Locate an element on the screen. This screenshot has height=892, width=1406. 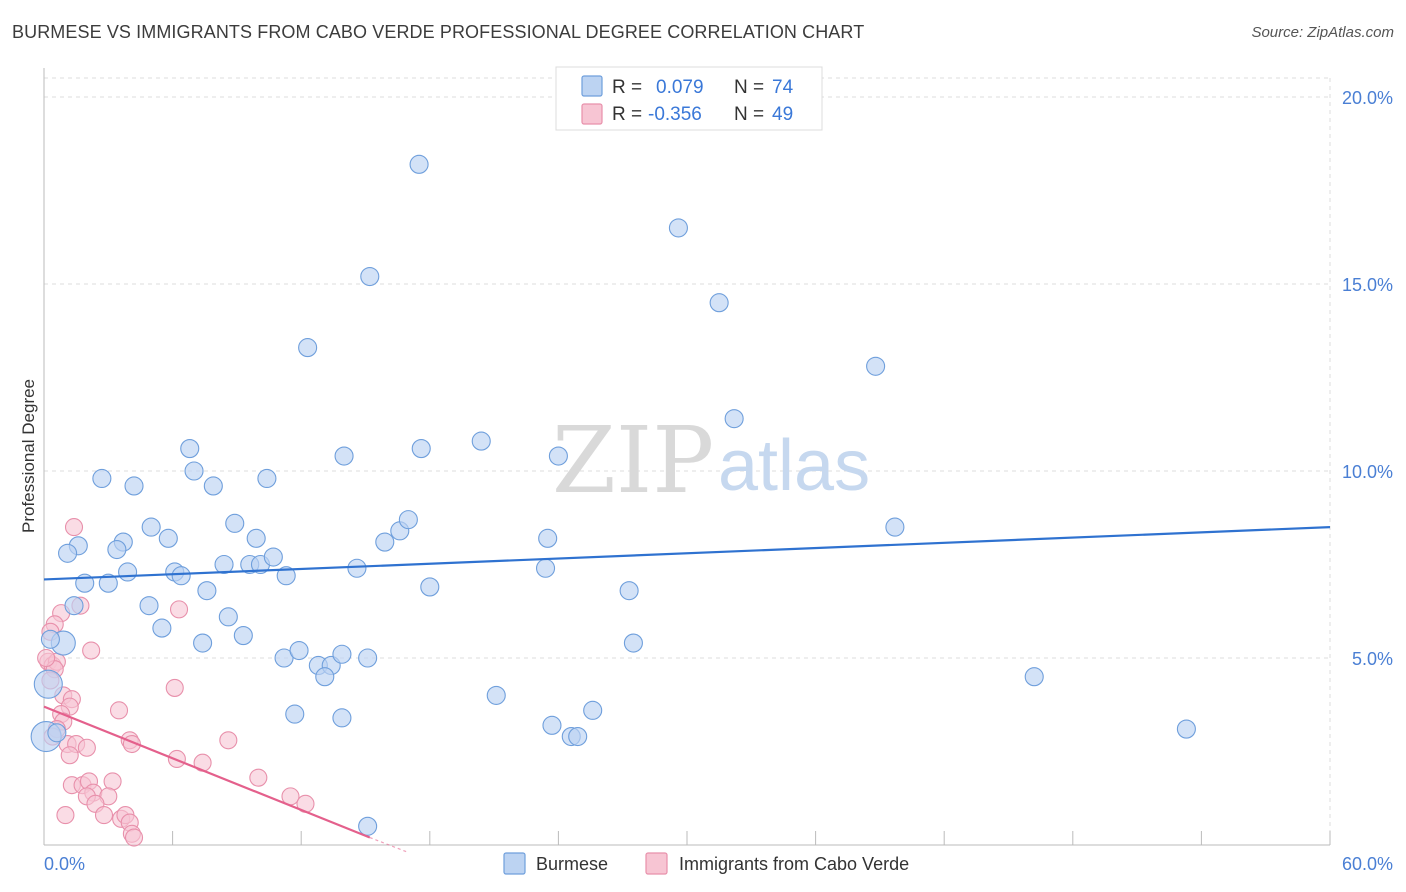
watermark: ZIP atlas is located at coordinates (711, 460).